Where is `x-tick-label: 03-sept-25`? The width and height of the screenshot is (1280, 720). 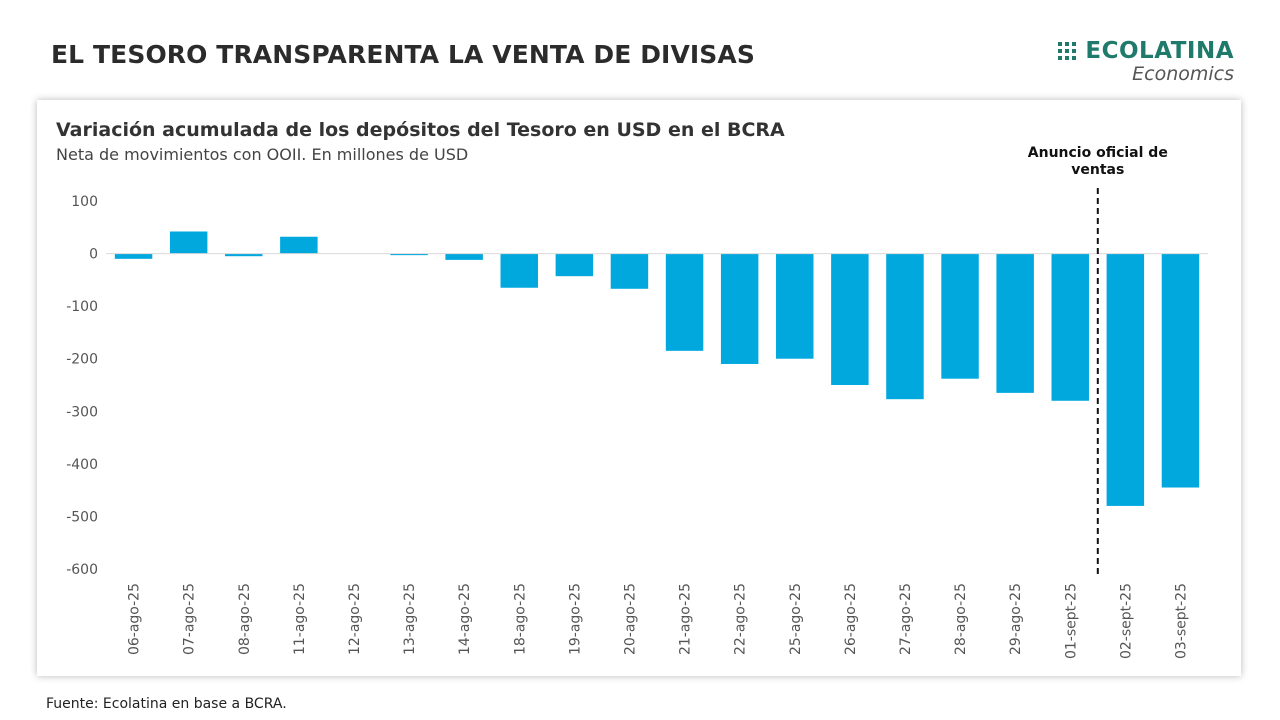 x-tick-label: 03-sept-25 is located at coordinates (1181, 621).